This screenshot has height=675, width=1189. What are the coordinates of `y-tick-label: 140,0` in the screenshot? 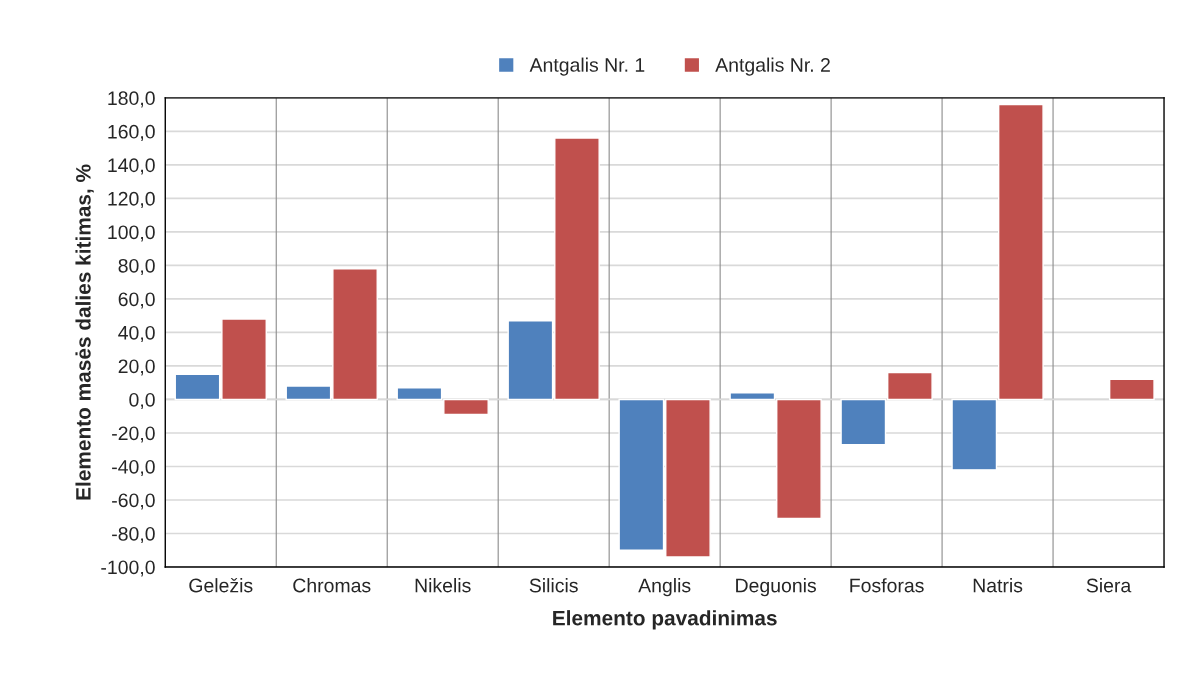 It's located at (131, 166).